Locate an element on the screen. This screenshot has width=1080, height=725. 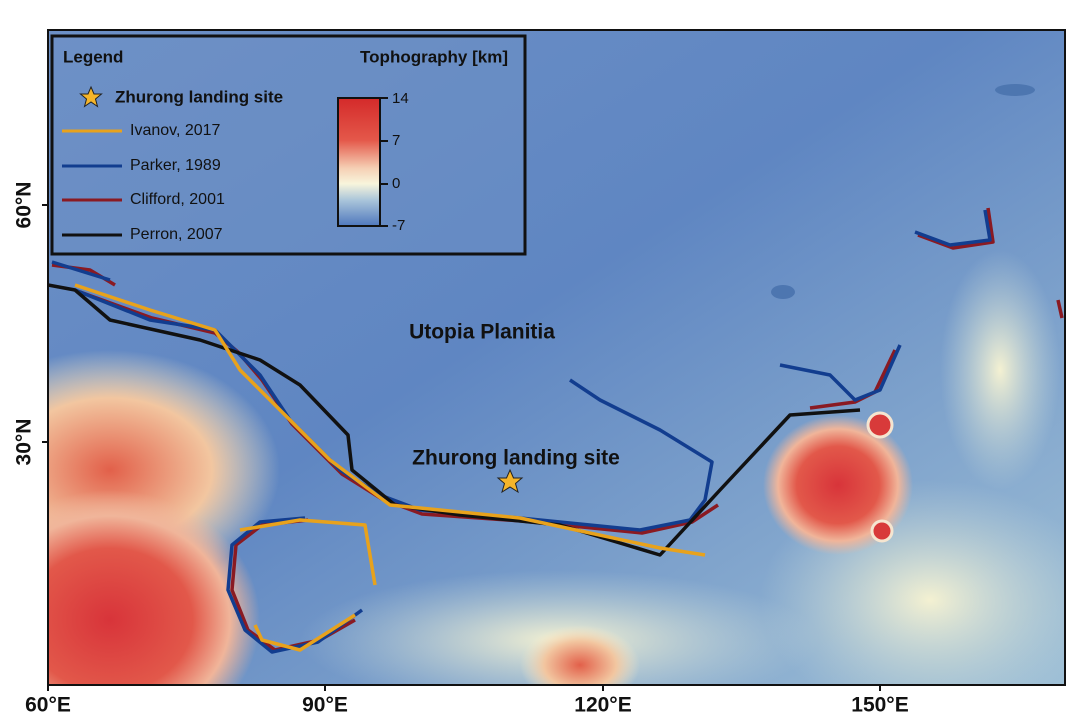
legend-entry: Perron, 2007 is located at coordinates (176, 234).